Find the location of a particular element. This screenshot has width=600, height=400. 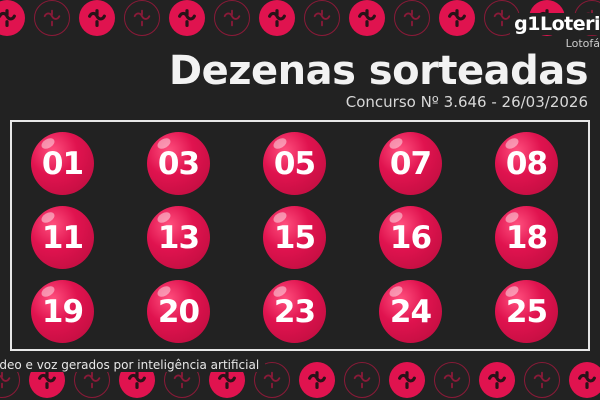

number-ball: 08 is located at coordinates (526, 163).